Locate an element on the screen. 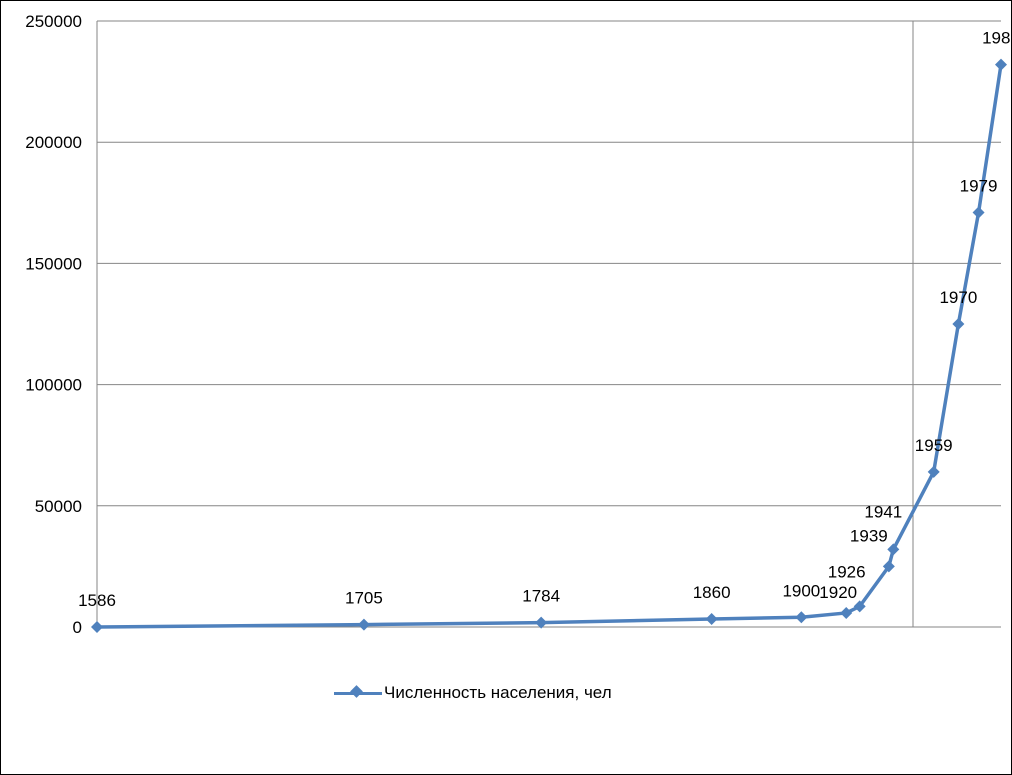 The image size is (1012, 775). data-label: 1989 is located at coordinates (997, 38).